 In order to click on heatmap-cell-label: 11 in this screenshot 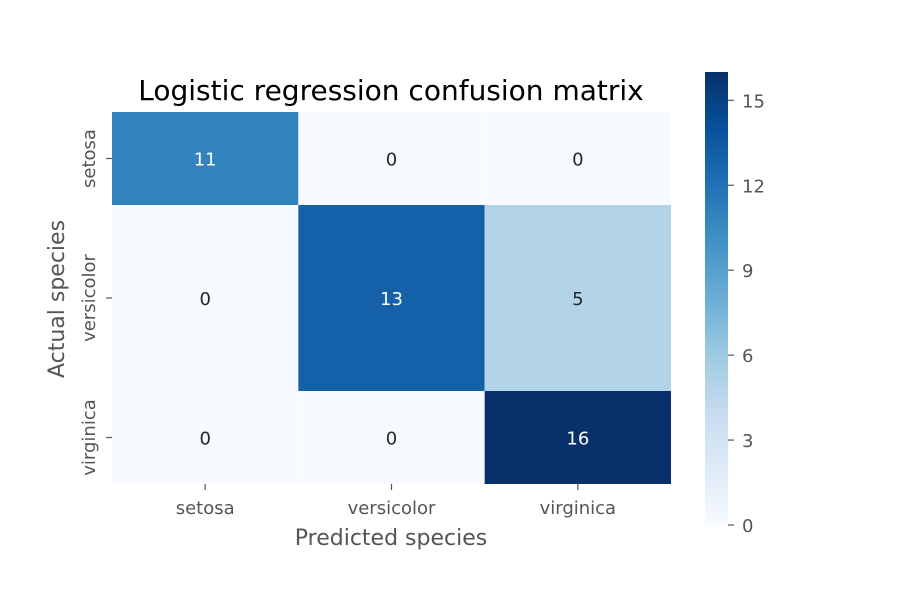, I will do `click(205, 160)`.